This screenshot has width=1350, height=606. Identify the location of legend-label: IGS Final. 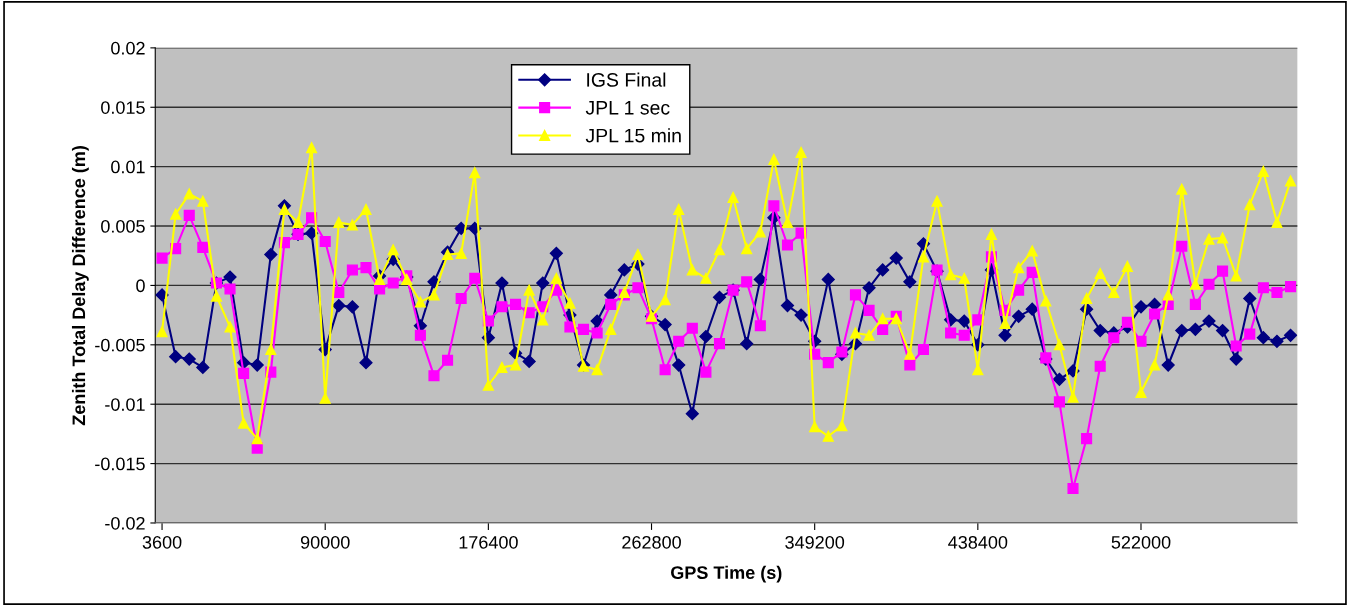
(626, 79).